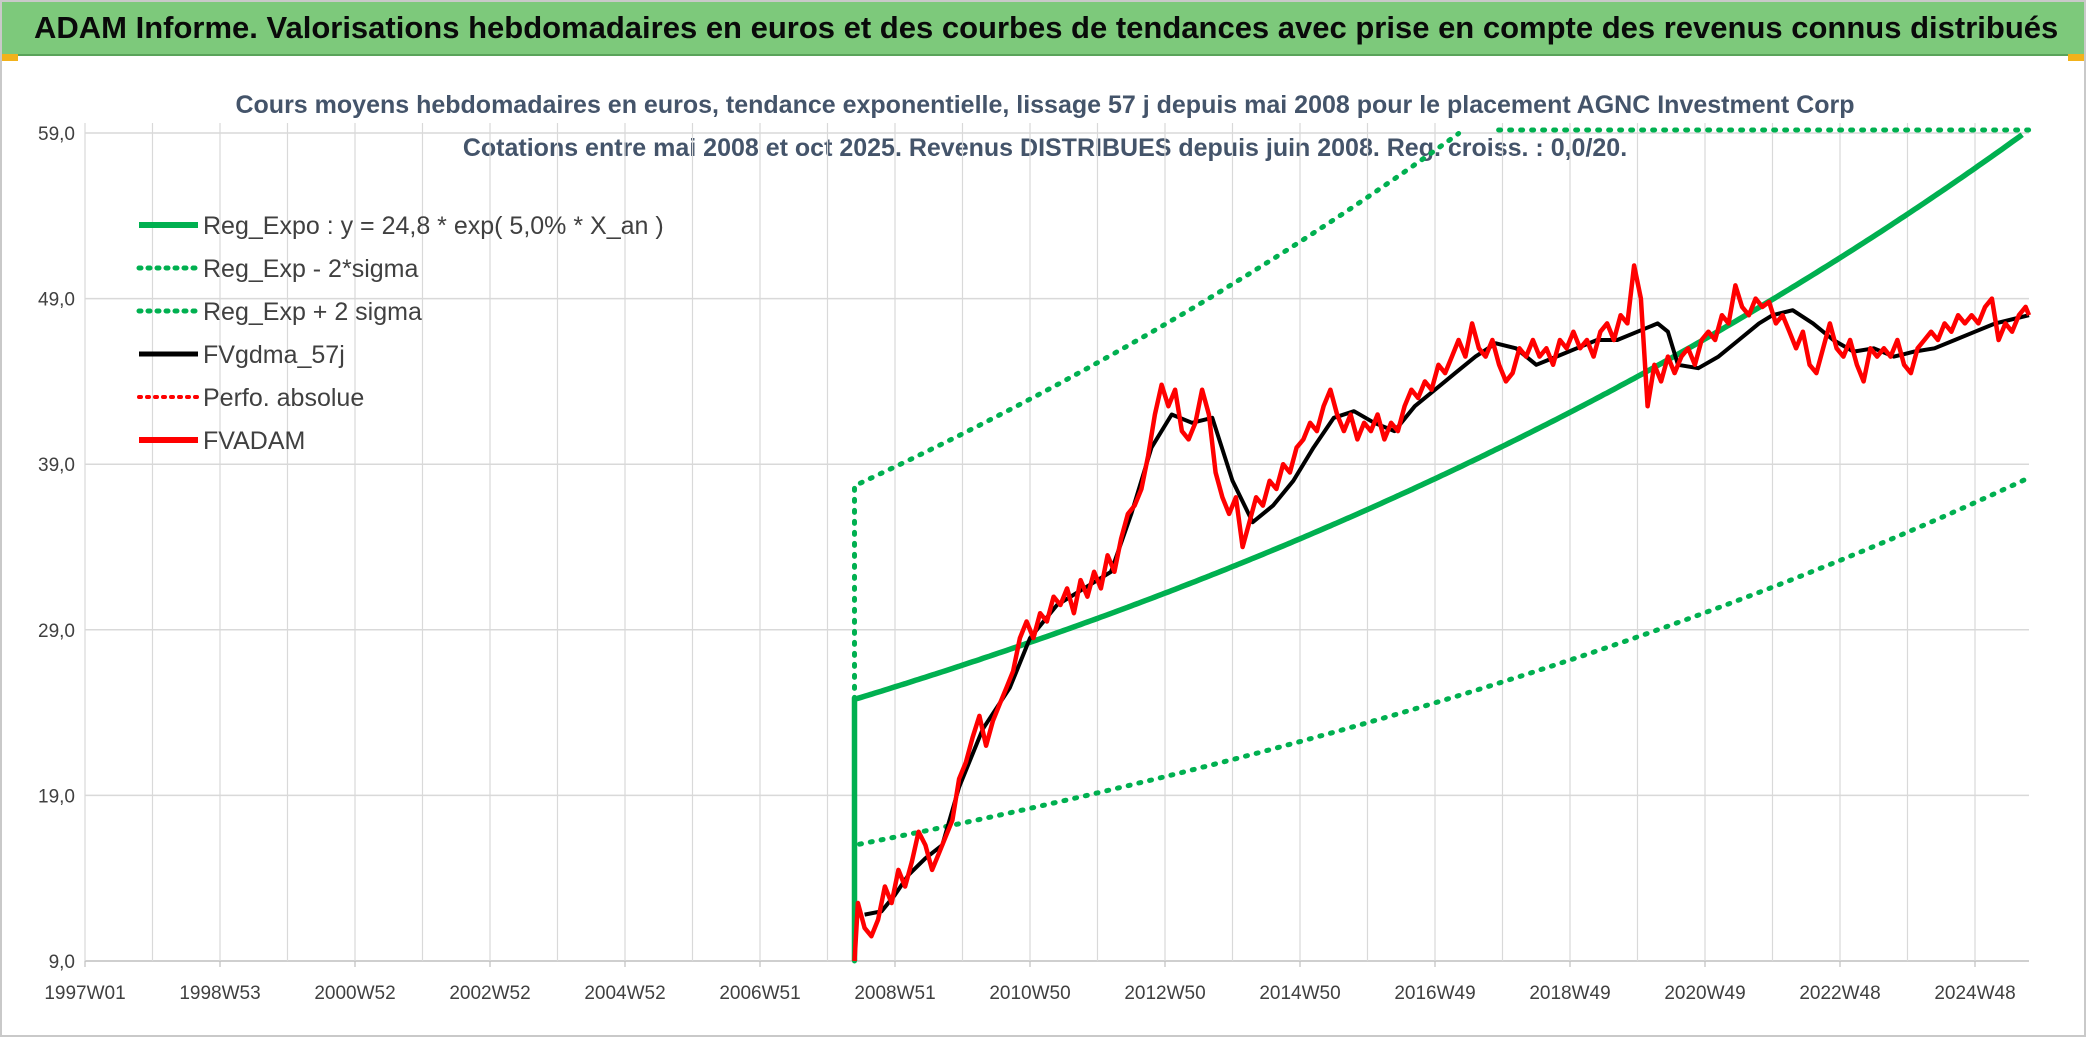 The image size is (2086, 1037). I want to click on legend-label-reg-exp-plus: Reg_Exp + 2 sigma, so click(312, 312).